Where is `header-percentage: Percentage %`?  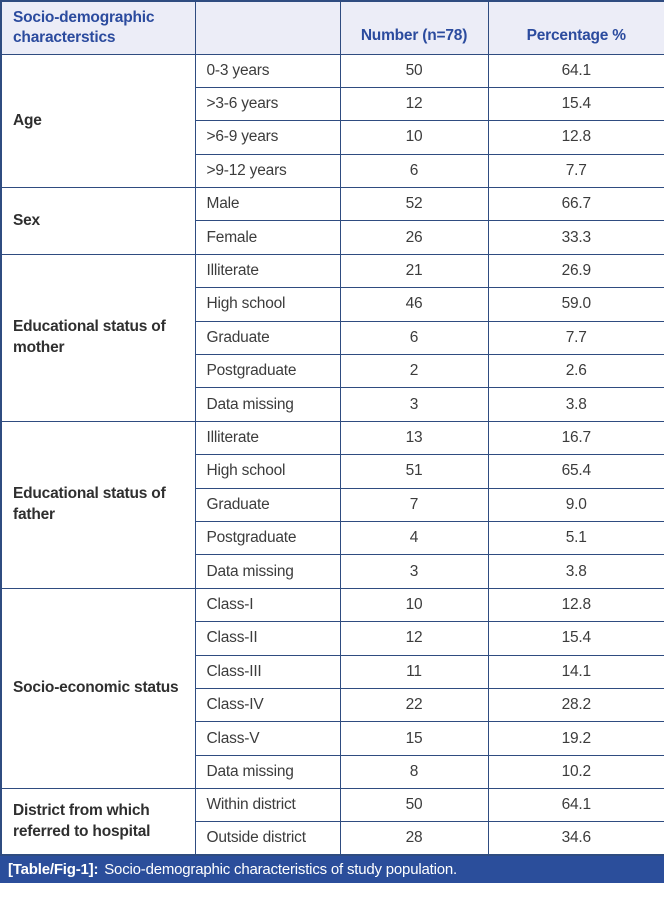
header-percentage: Percentage % is located at coordinates (575, 27).